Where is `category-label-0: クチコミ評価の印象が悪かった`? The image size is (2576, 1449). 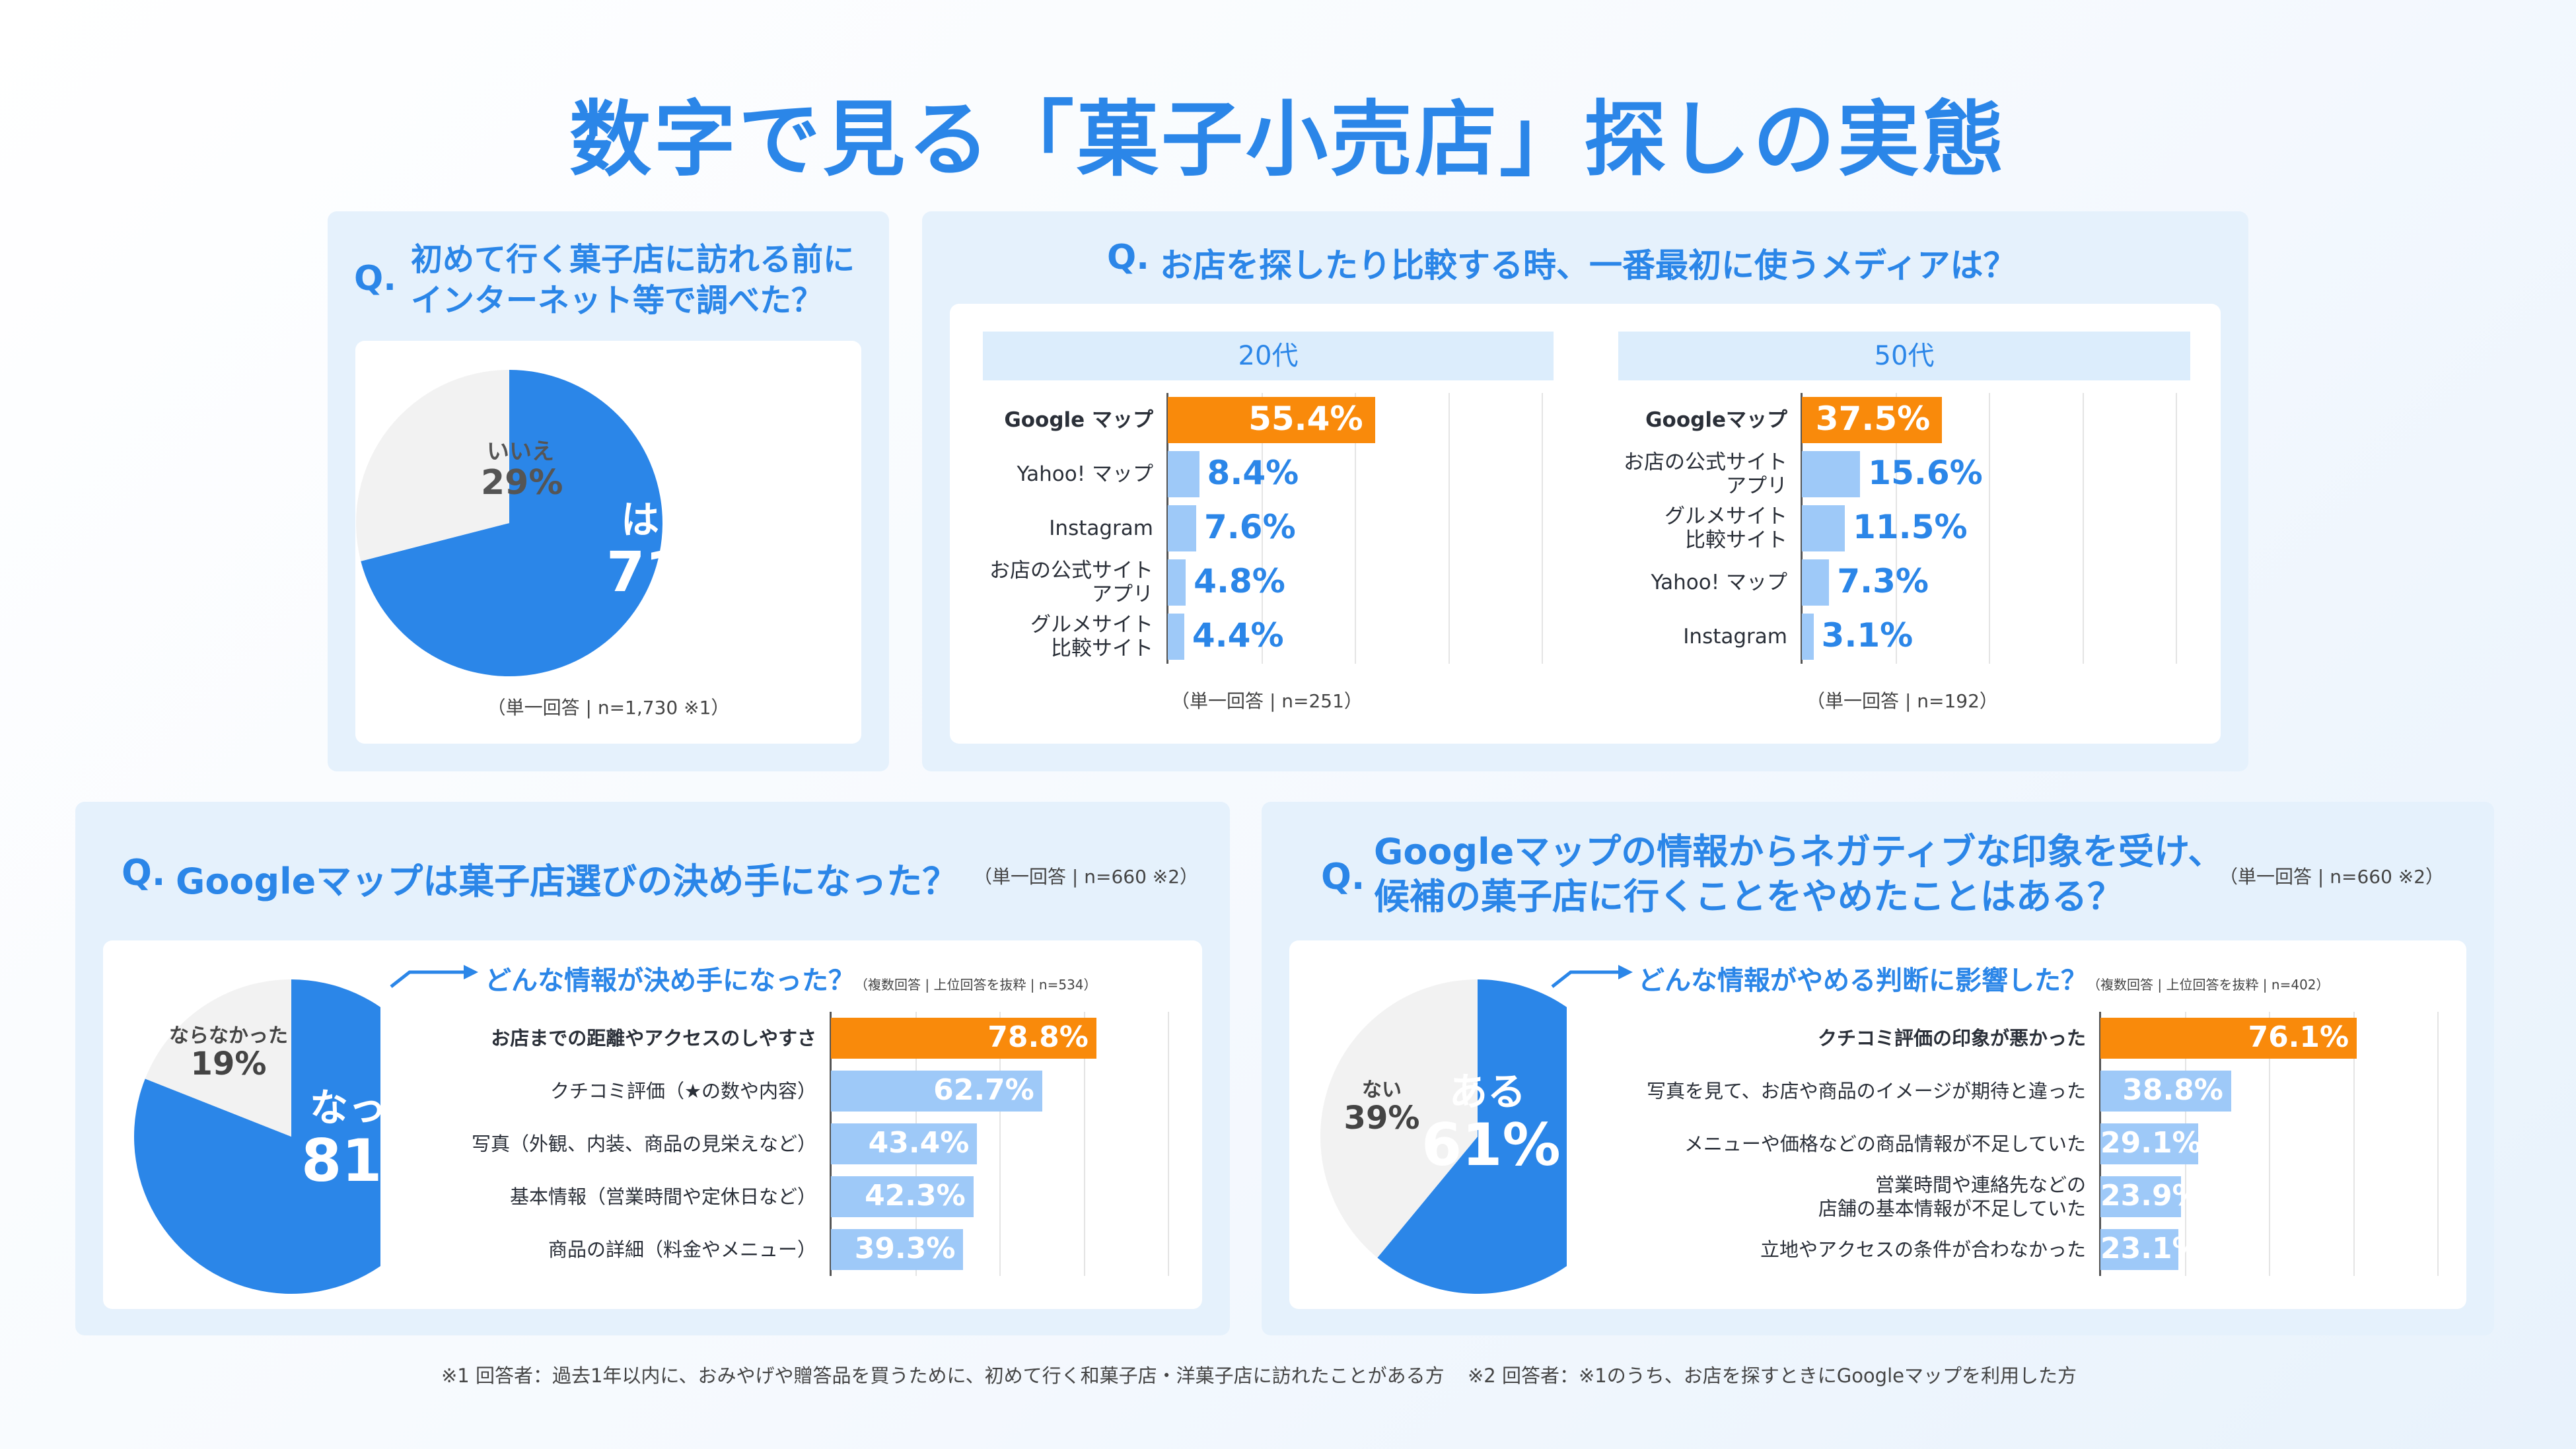 category-label-0: クチコミ評価の印象が悪かった is located at coordinates (1952, 1038).